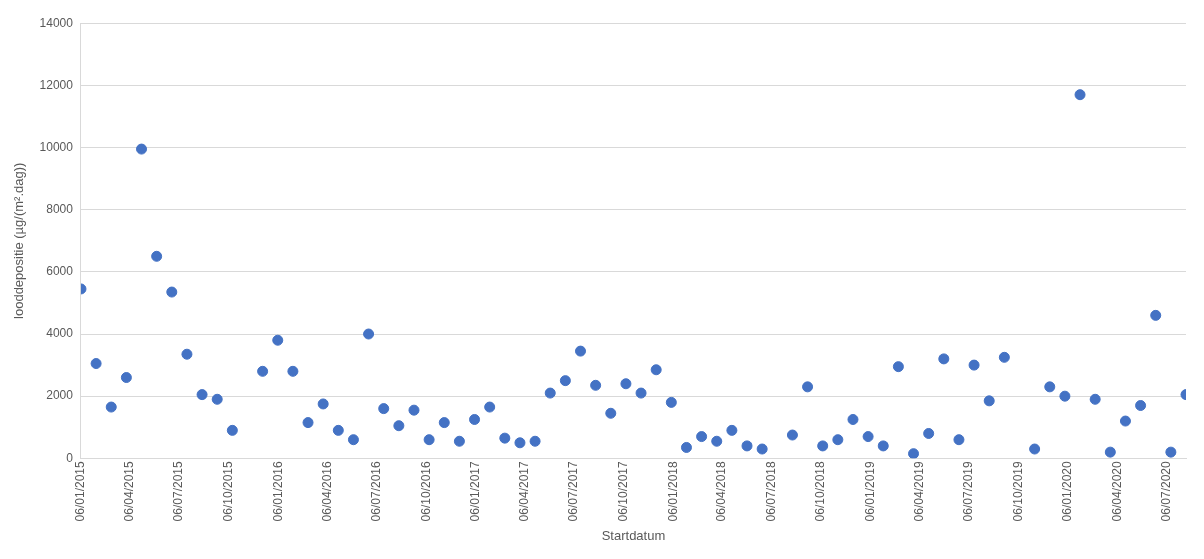  I want to click on y-tick-label: 6000, so click(60, 271).